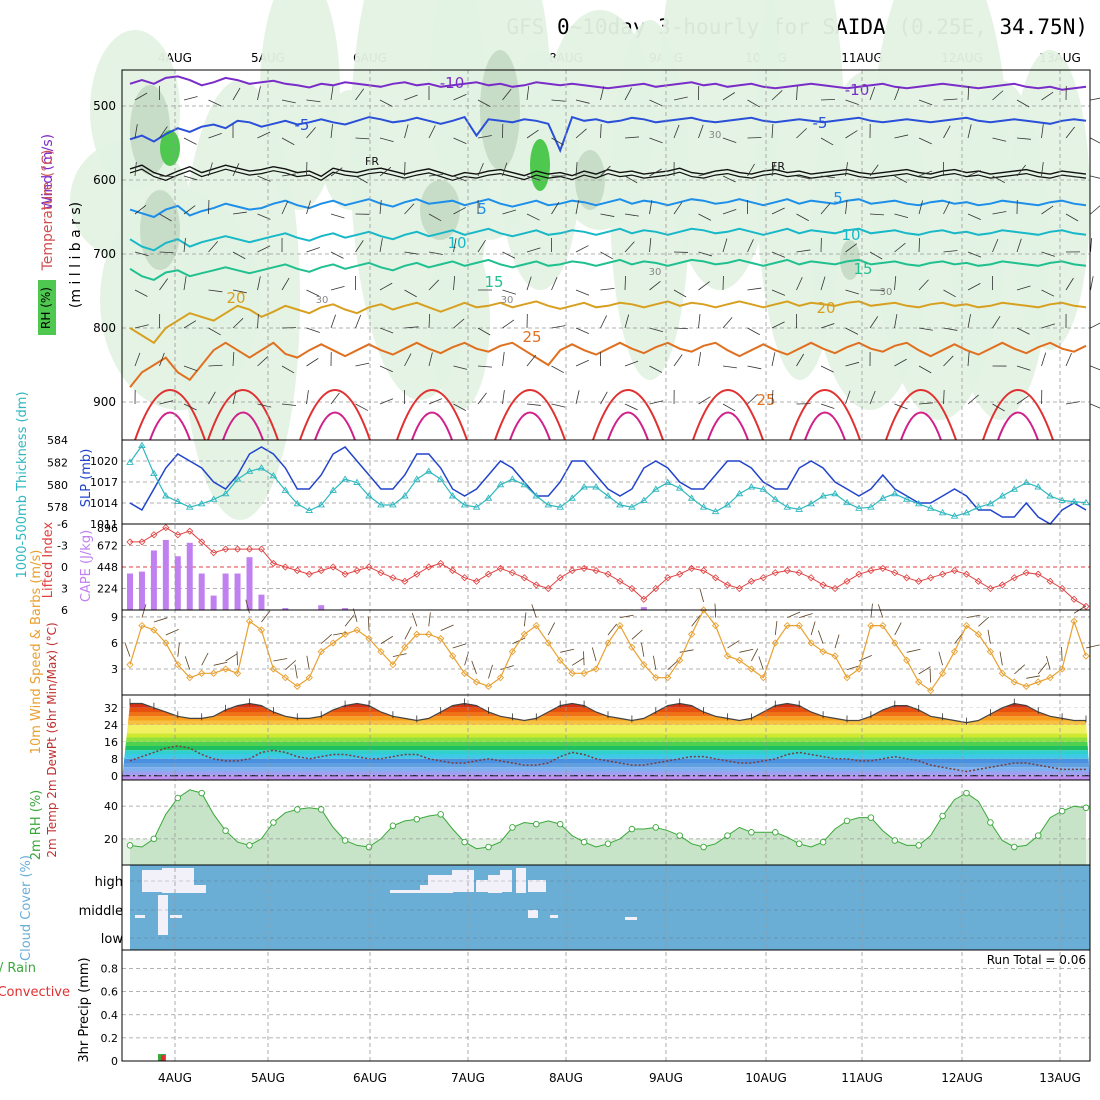 The image size is (1100, 1100). Describe the element at coordinates (962, 1078) in the screenshot. I see `x-tick-bottom-8: 12AUG` at that location.